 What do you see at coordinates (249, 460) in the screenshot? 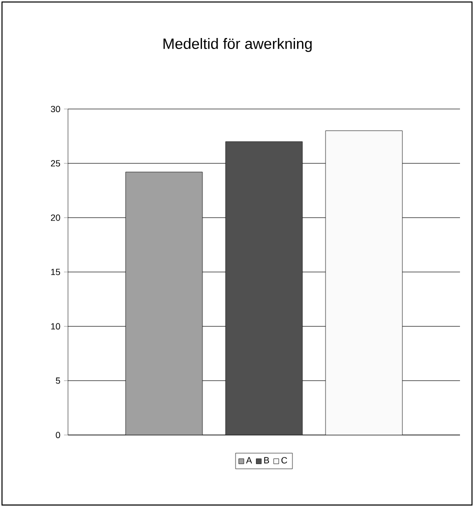
I see `legend-label: A` at bounding box center [249, 460].